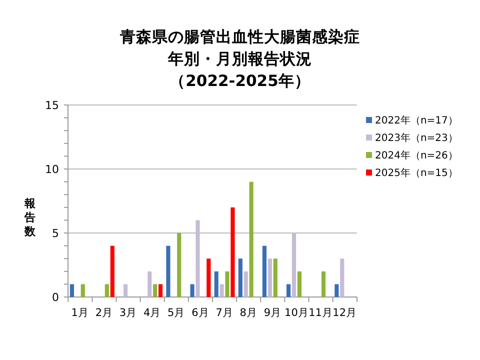  I want to click on x-tick-label: 8月, so click(249, 313).